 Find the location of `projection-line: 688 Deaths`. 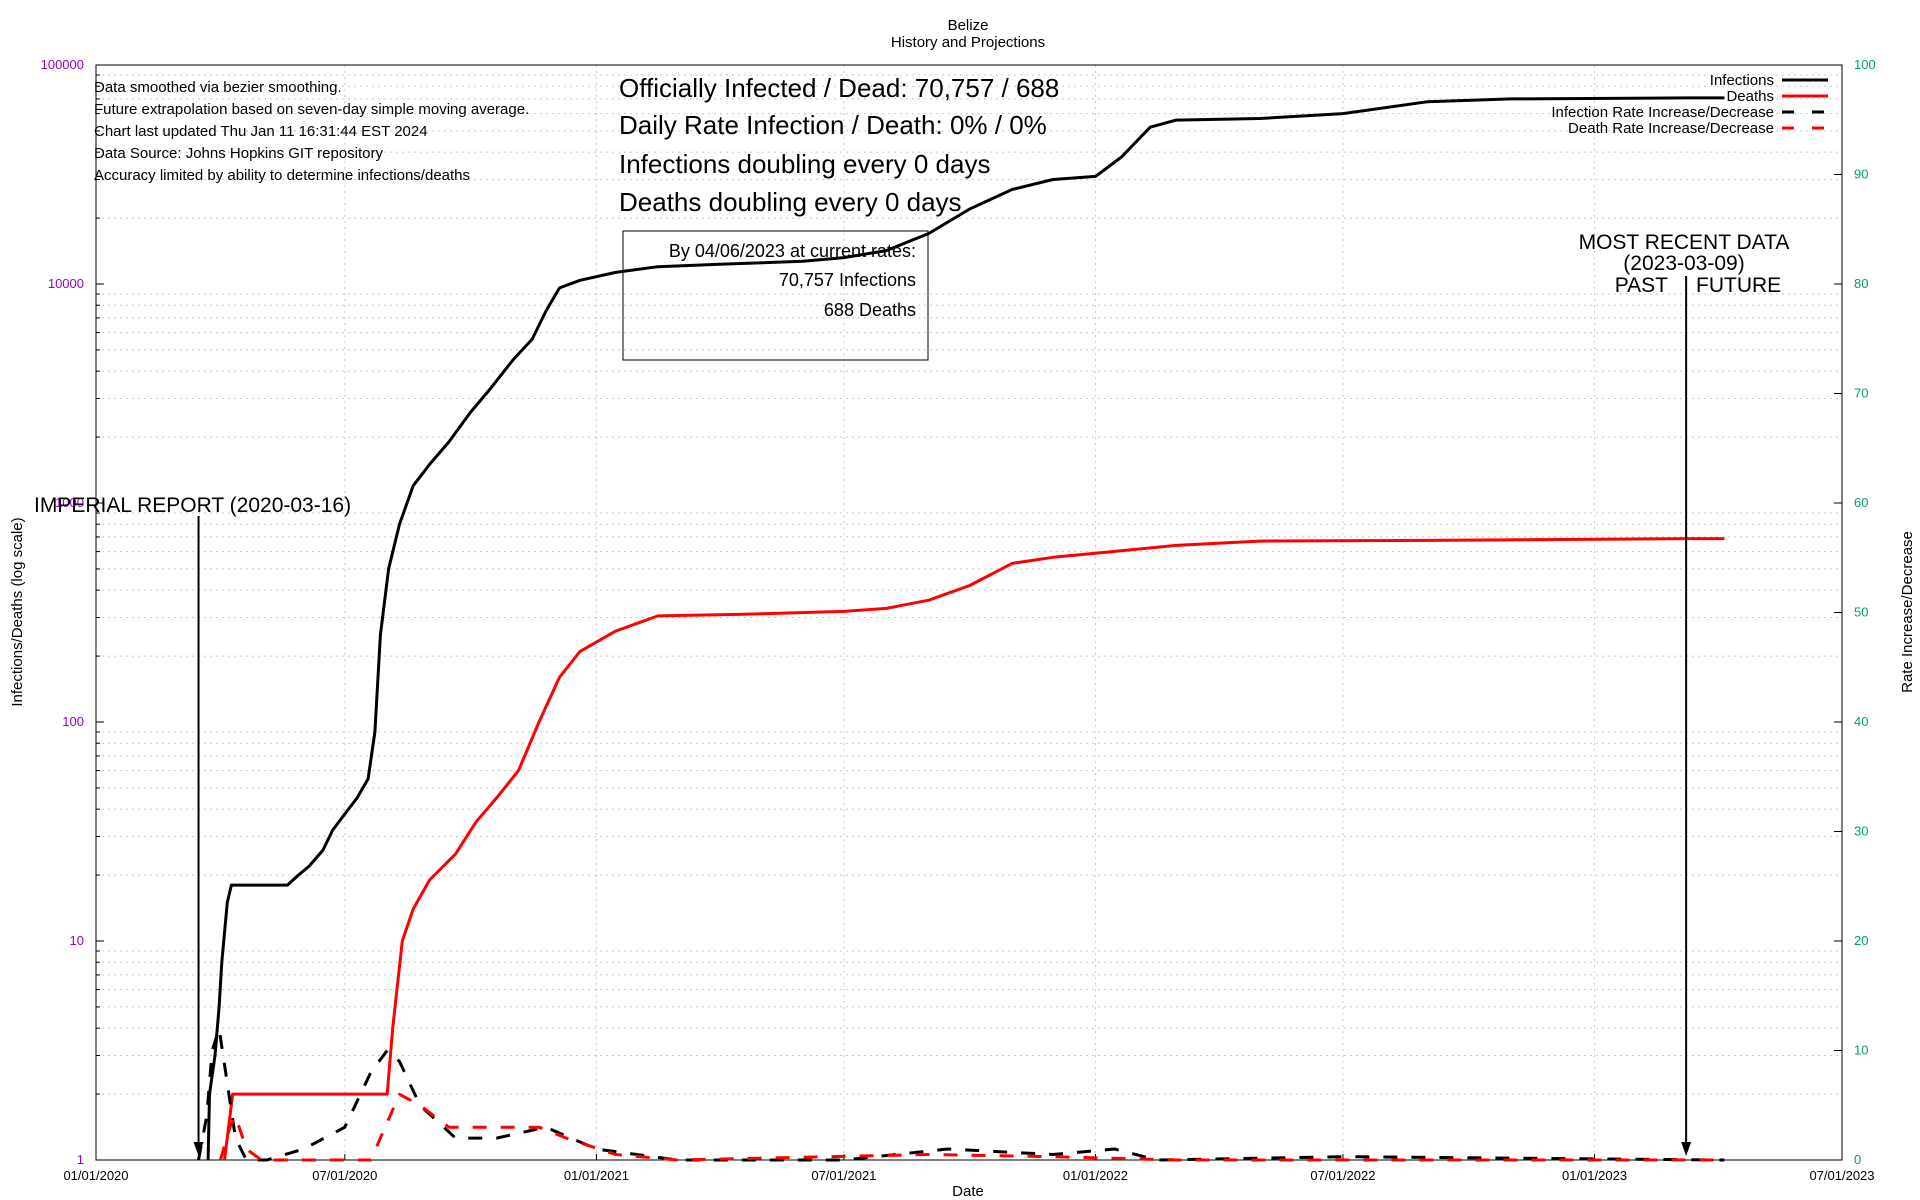

projection-line: 688 Deaths is located at coordinates (870, 310).